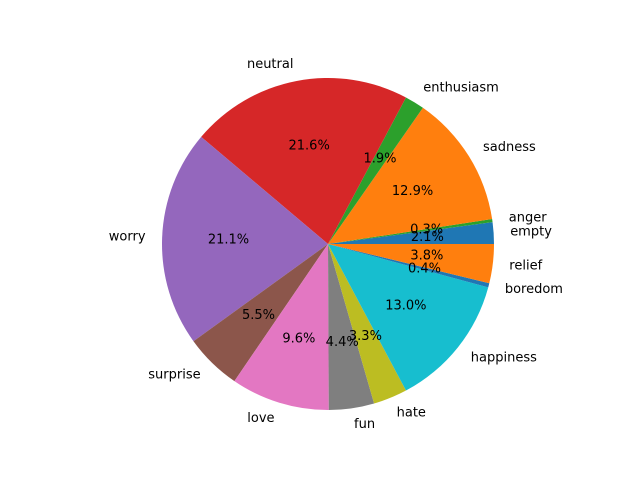 Image resolution: width=640 pixels, height=480 pixels. I want to click on category-label-enthusiasm: enthusiasm, so click(461, 88).